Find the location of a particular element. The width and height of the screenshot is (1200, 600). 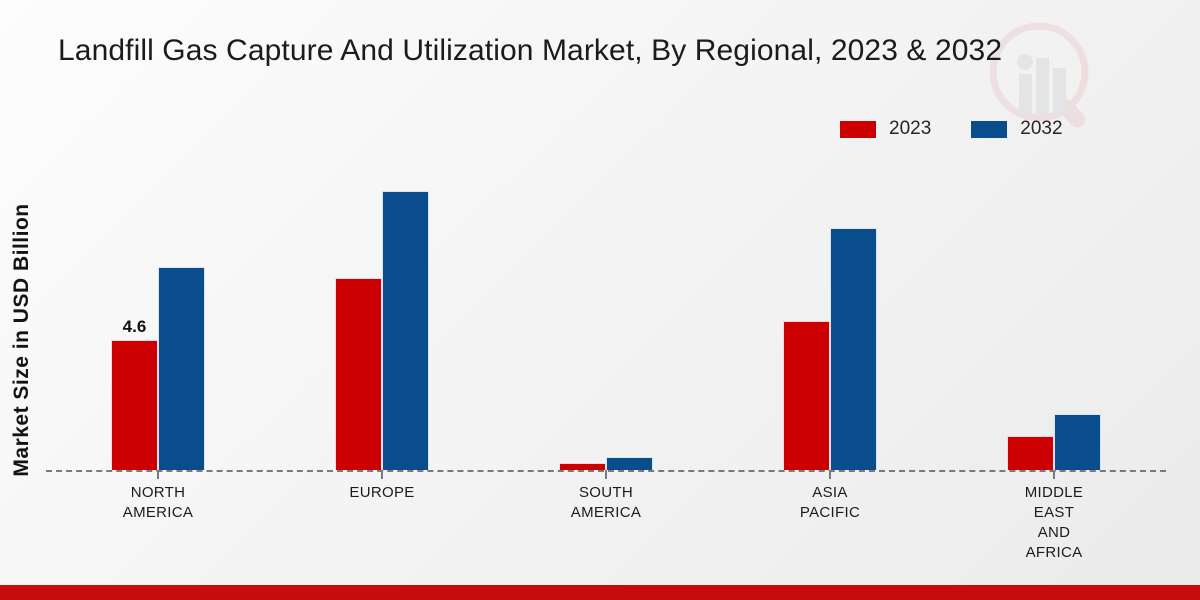

bar-group: SOUTH AMERICA is located at coordinates (606, 340).